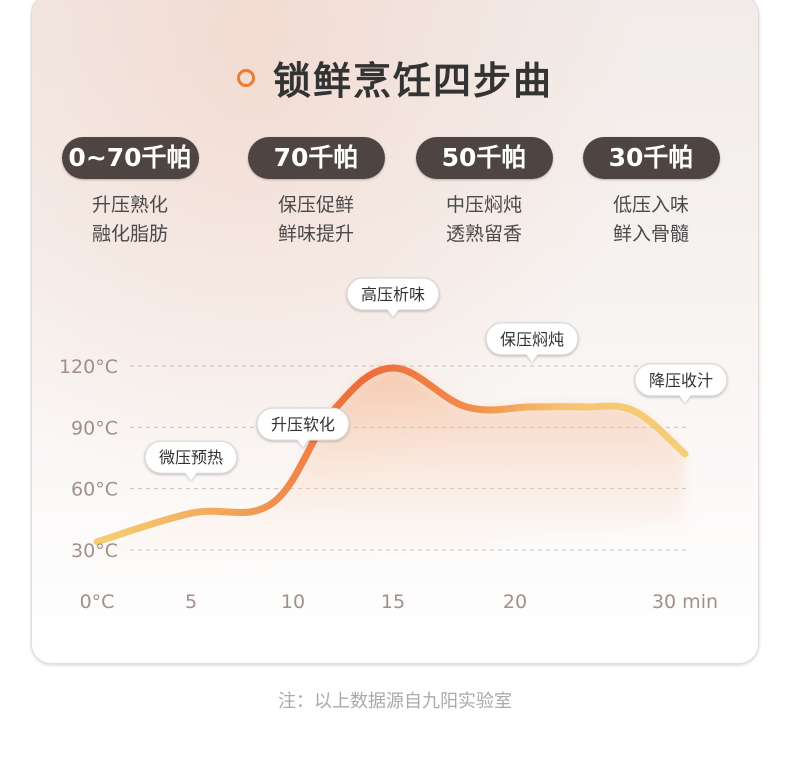 The width and height of the screenshot is (790, 763). I want to click on x-tick-label: 15, so click(393, 602).